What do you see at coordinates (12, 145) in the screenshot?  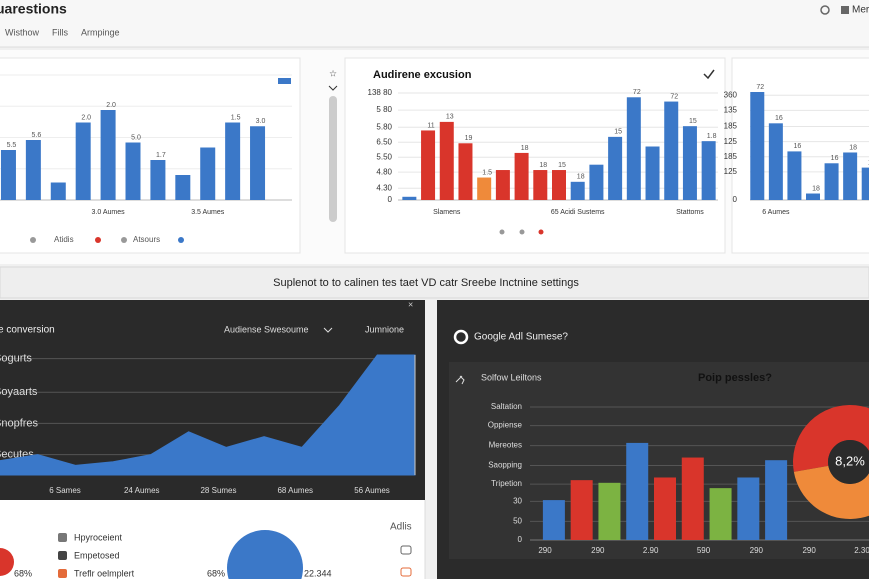 I see `bar-note: 5.5` at bounding box center [12, 145].